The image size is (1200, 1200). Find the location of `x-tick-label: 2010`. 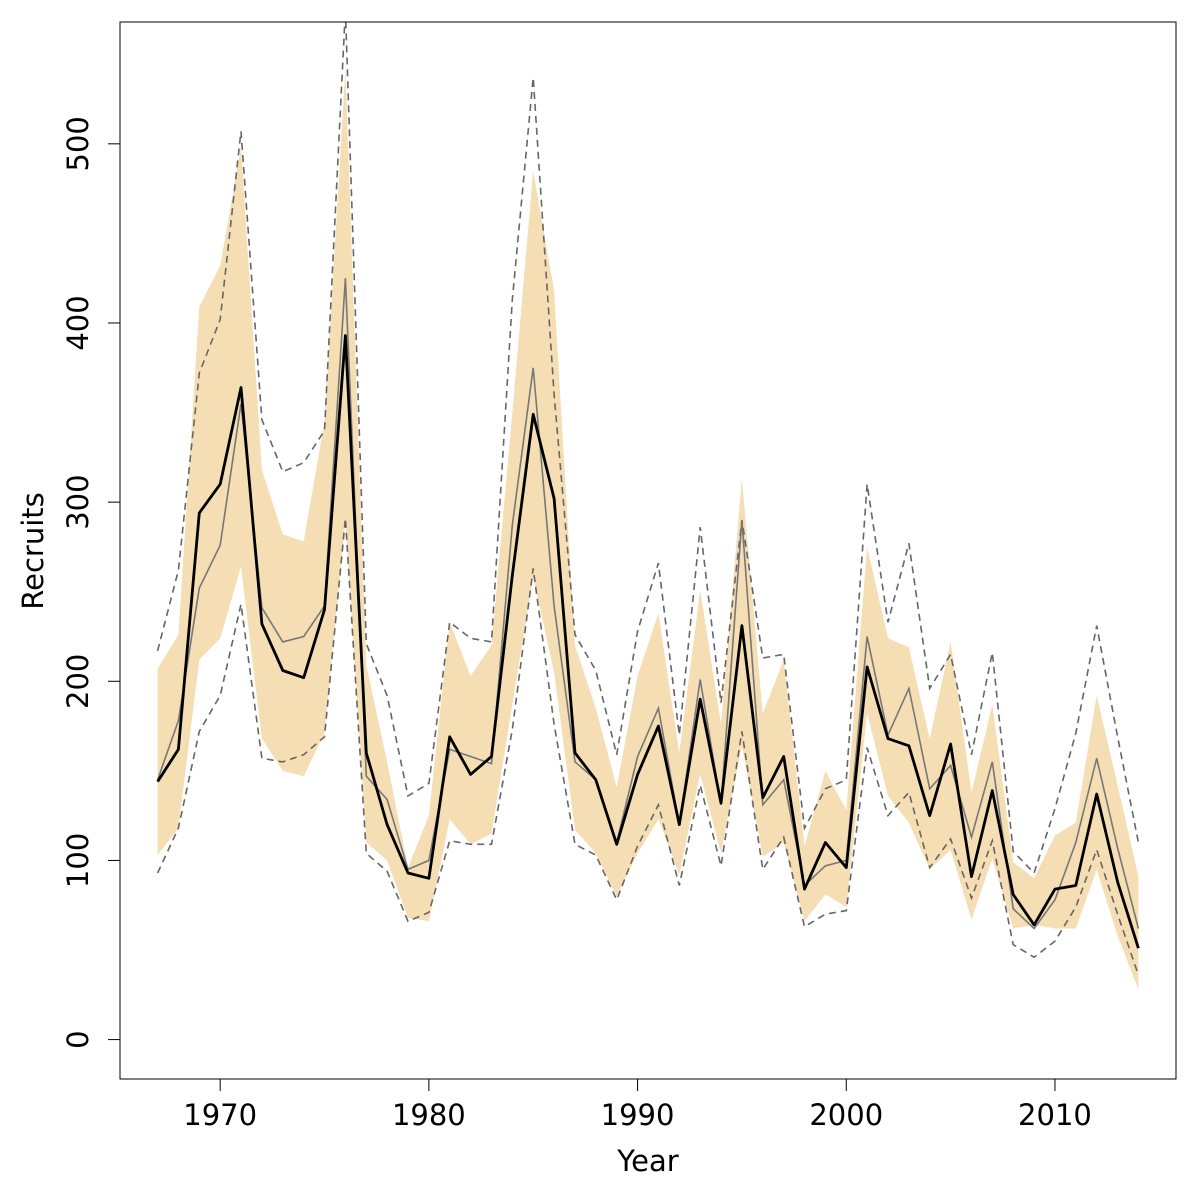

x-tick-label: 2010 is located at coordinates (1055, 1115).